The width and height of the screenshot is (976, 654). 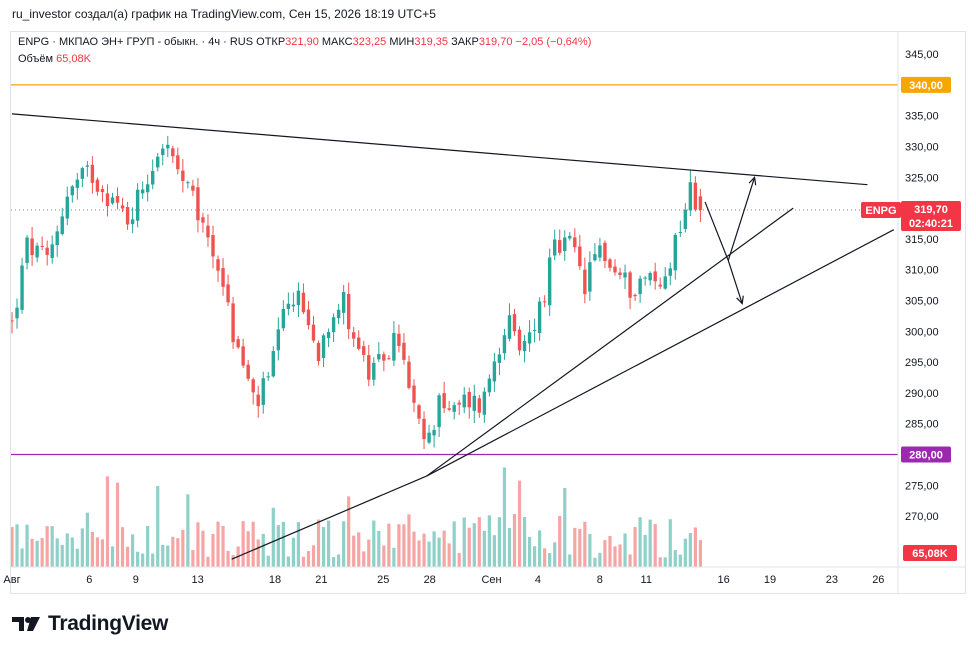 I want to click on volume-label: Объём, so click(x=36, y=59).